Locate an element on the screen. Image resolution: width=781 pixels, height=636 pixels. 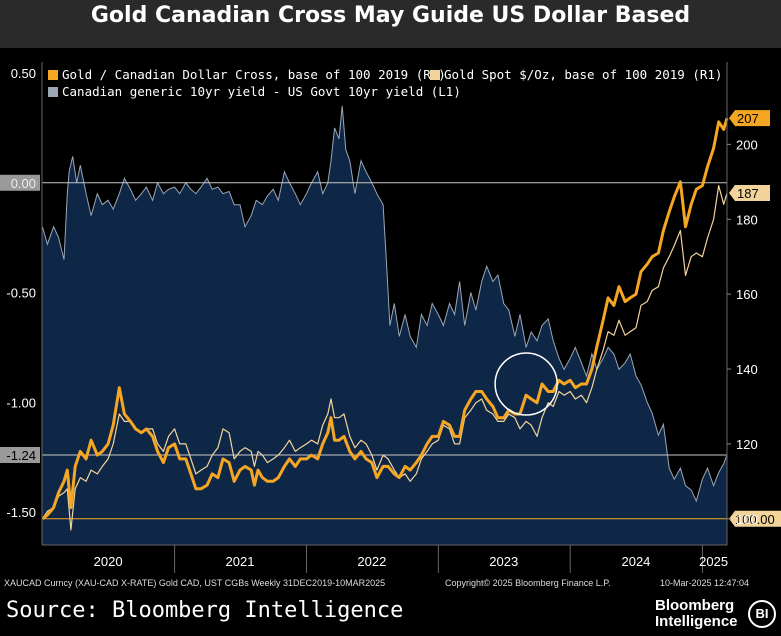
source-text: Source: Bloomberg Intelligence is located at coordinates (205, 610).